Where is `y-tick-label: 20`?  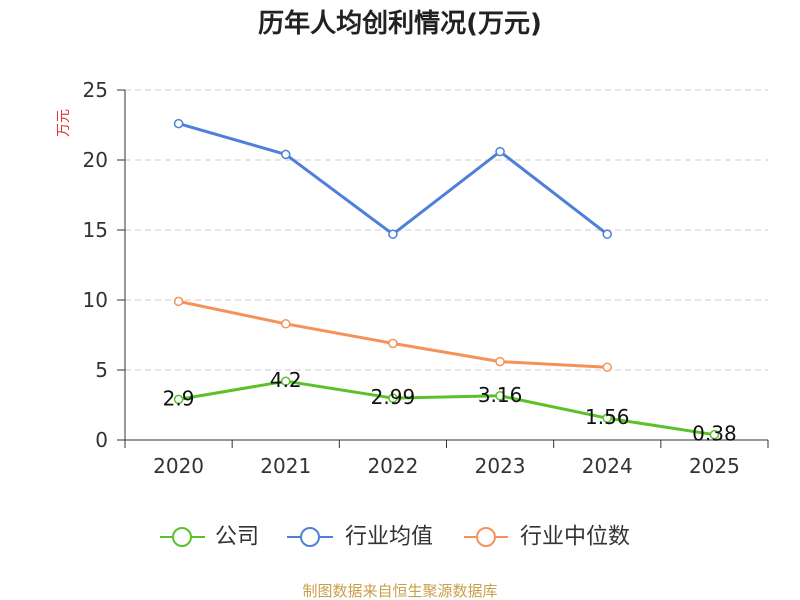 y-tick-label: 20 is located at coordinates (95, 160).